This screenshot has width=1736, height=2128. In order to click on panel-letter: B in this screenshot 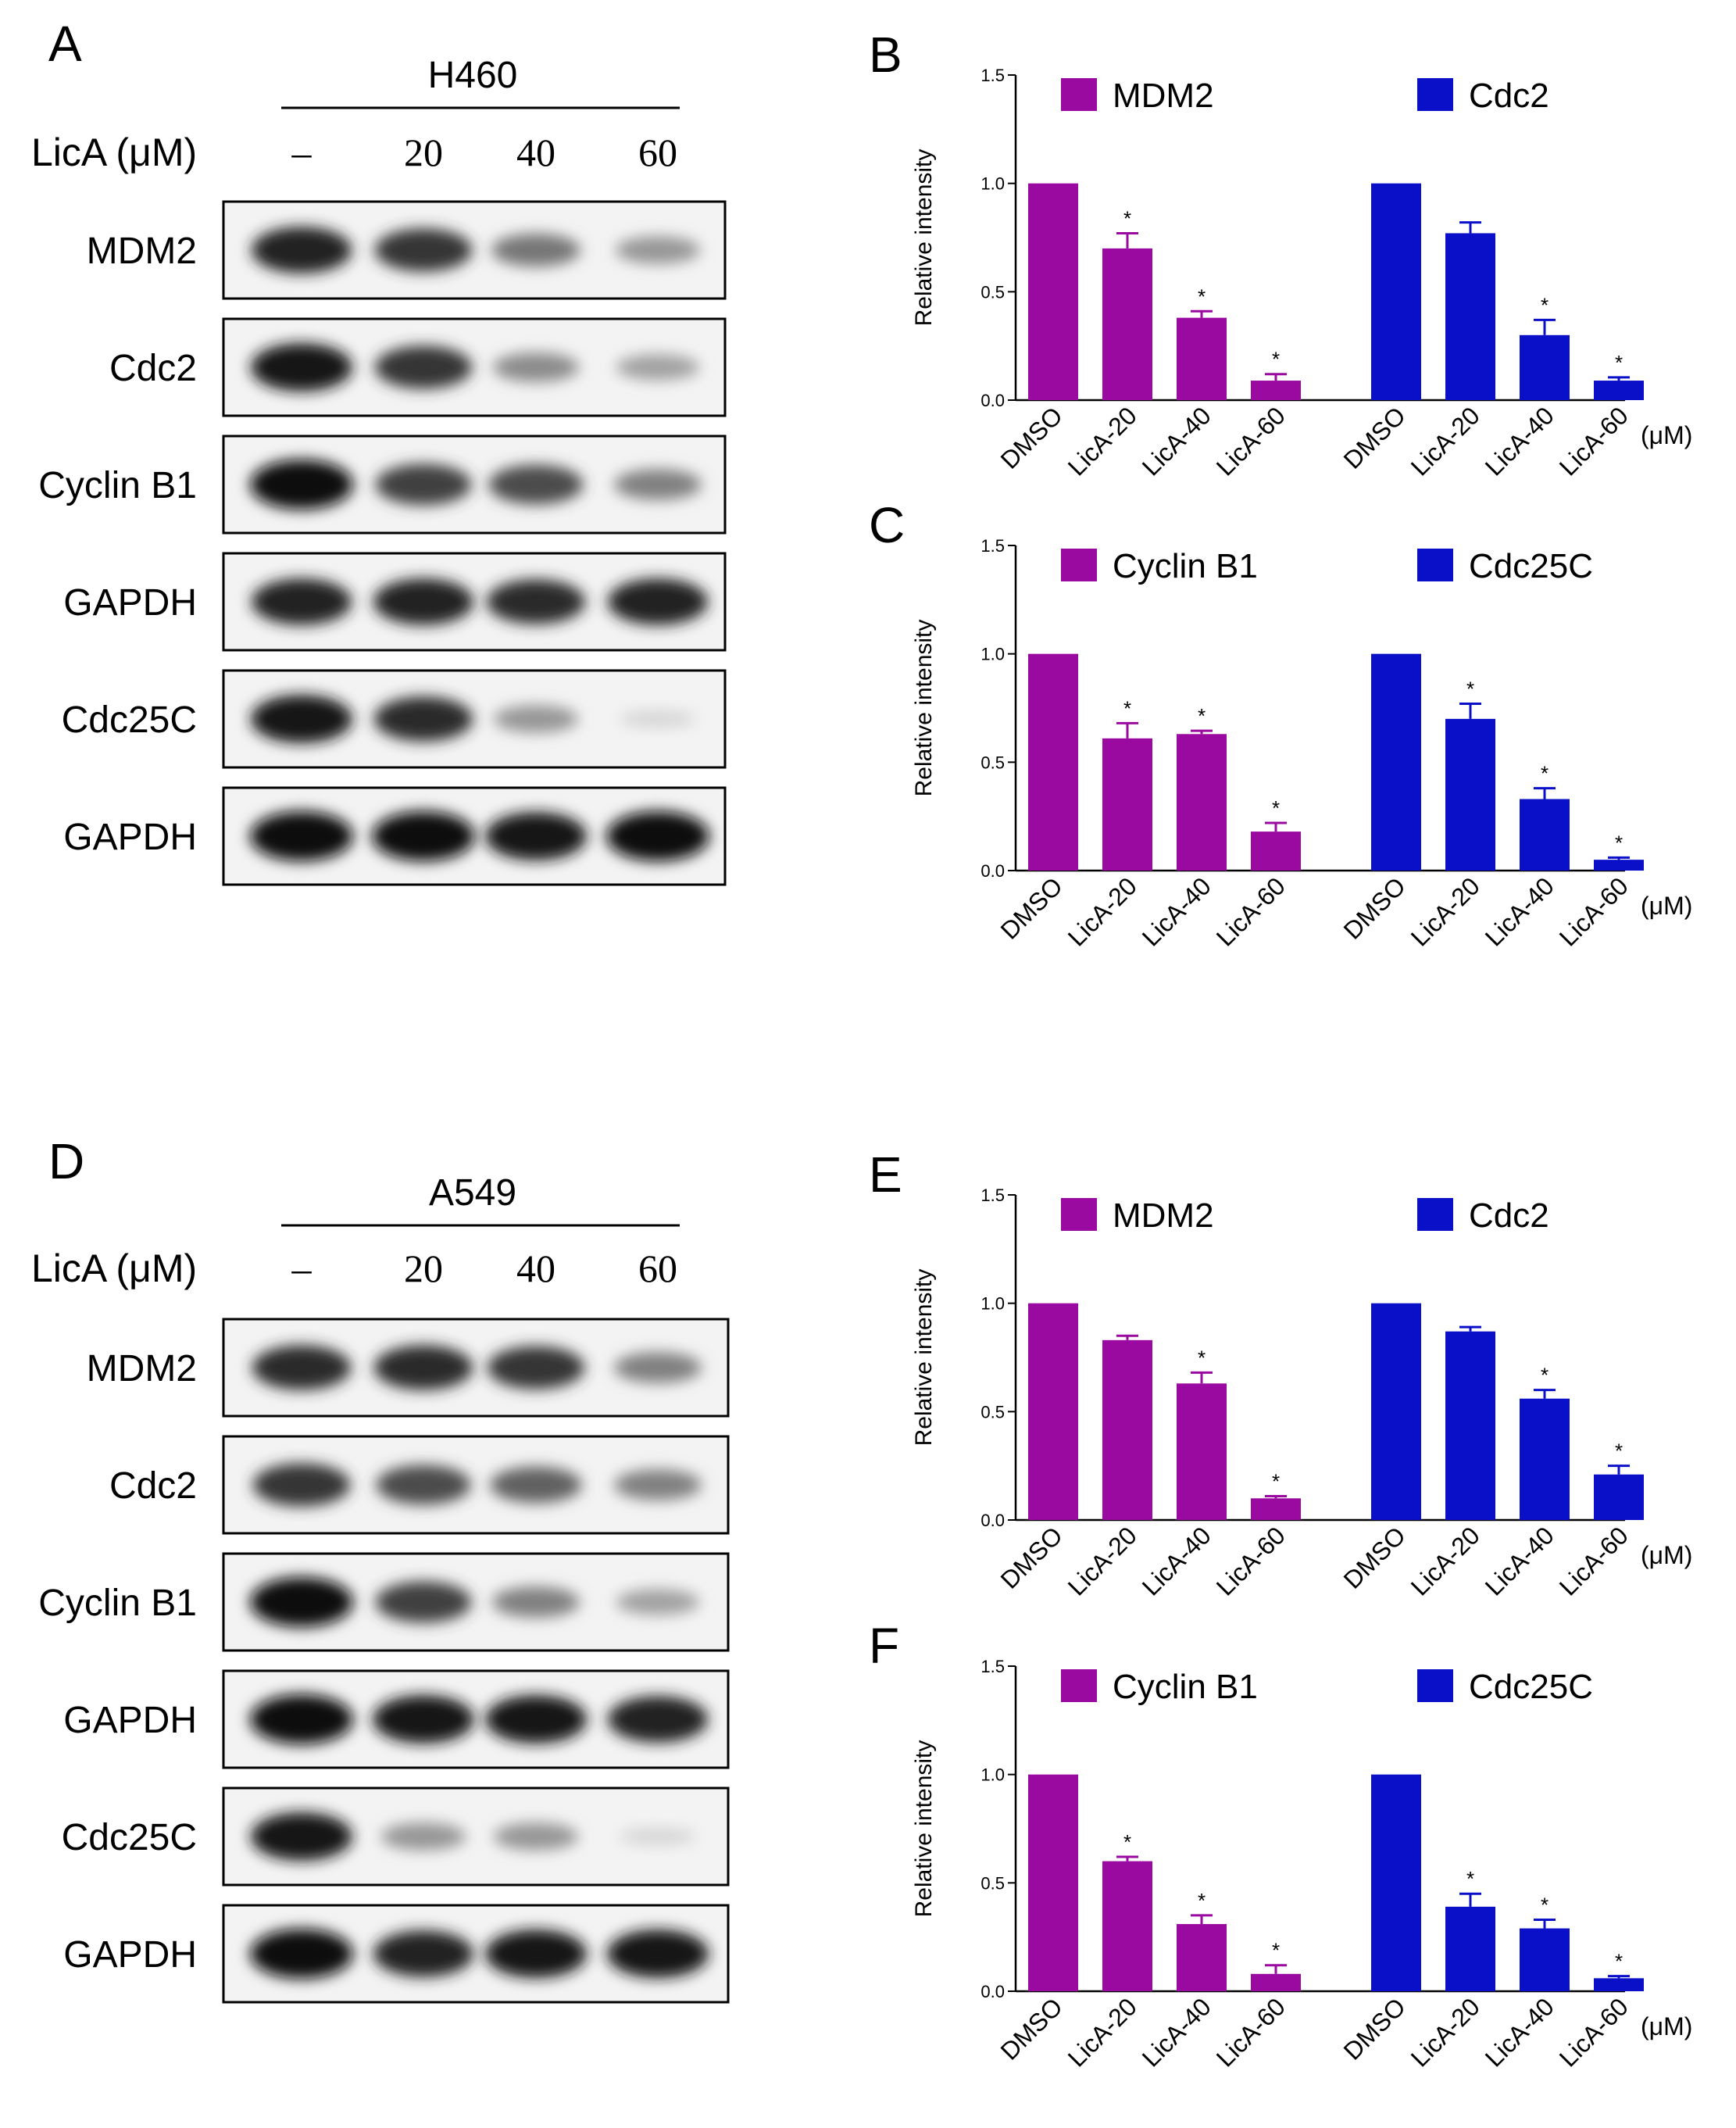, I will do `click(885, 55)`.